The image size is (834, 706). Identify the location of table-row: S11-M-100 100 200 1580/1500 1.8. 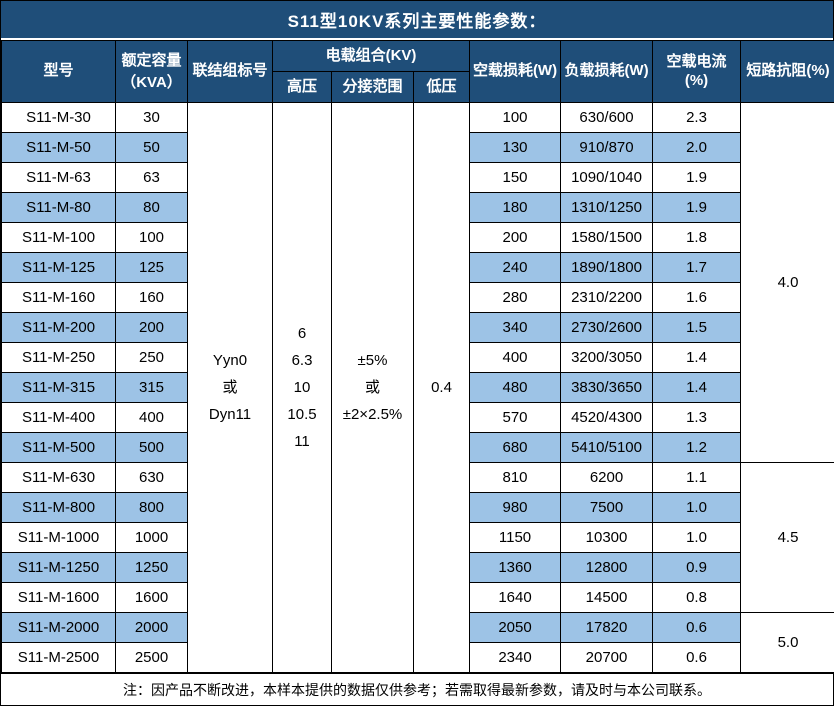
(417, 237).